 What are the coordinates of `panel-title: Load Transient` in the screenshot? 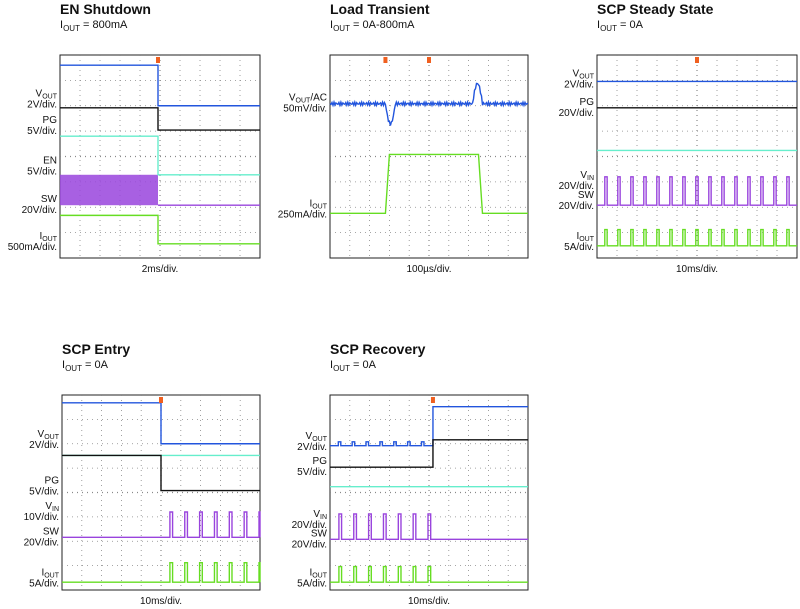 It's located at (380, 9).